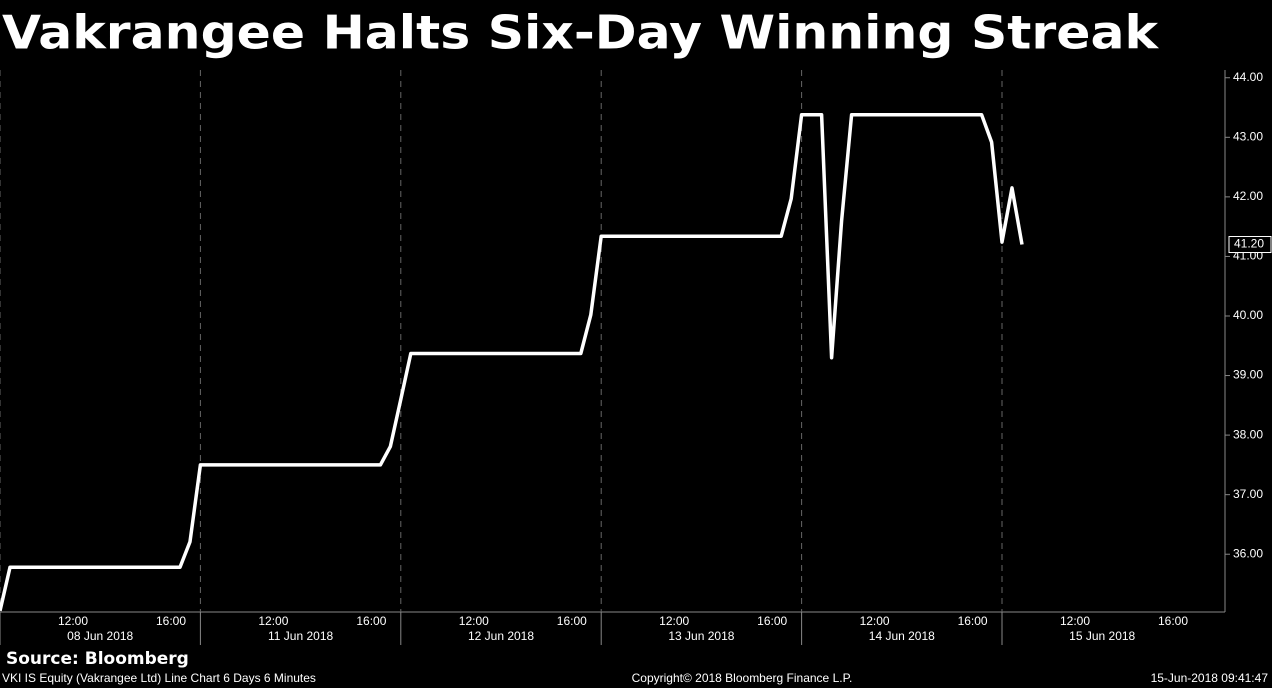  Describe the element at coordinates (1248, 553) in the screenshot. I see `y-tick-label: 36.00` at that location.